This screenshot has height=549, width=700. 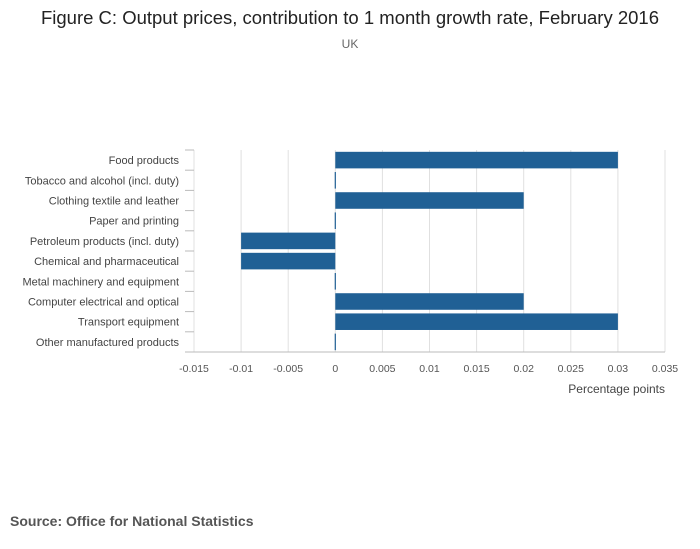 What do you see at coordinates (288, 369) in the screenshot?
I see `x-tick-label: -0.005` at bounding box center [288, 369].